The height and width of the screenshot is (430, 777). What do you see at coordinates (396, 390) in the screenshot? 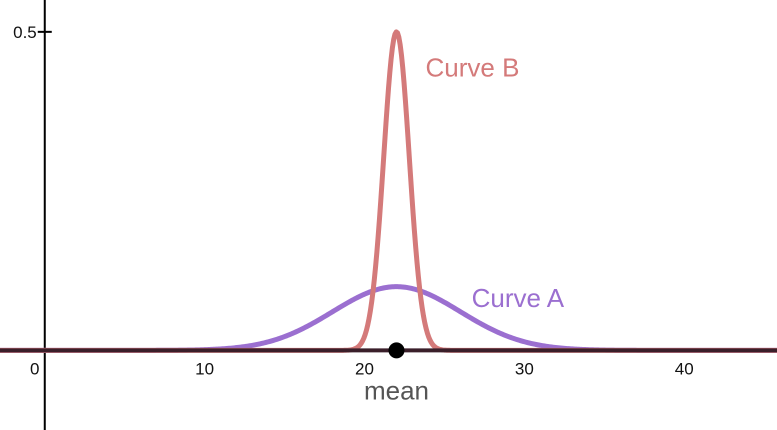
I see `mean-label: mean` at bounding box center [396, 390].